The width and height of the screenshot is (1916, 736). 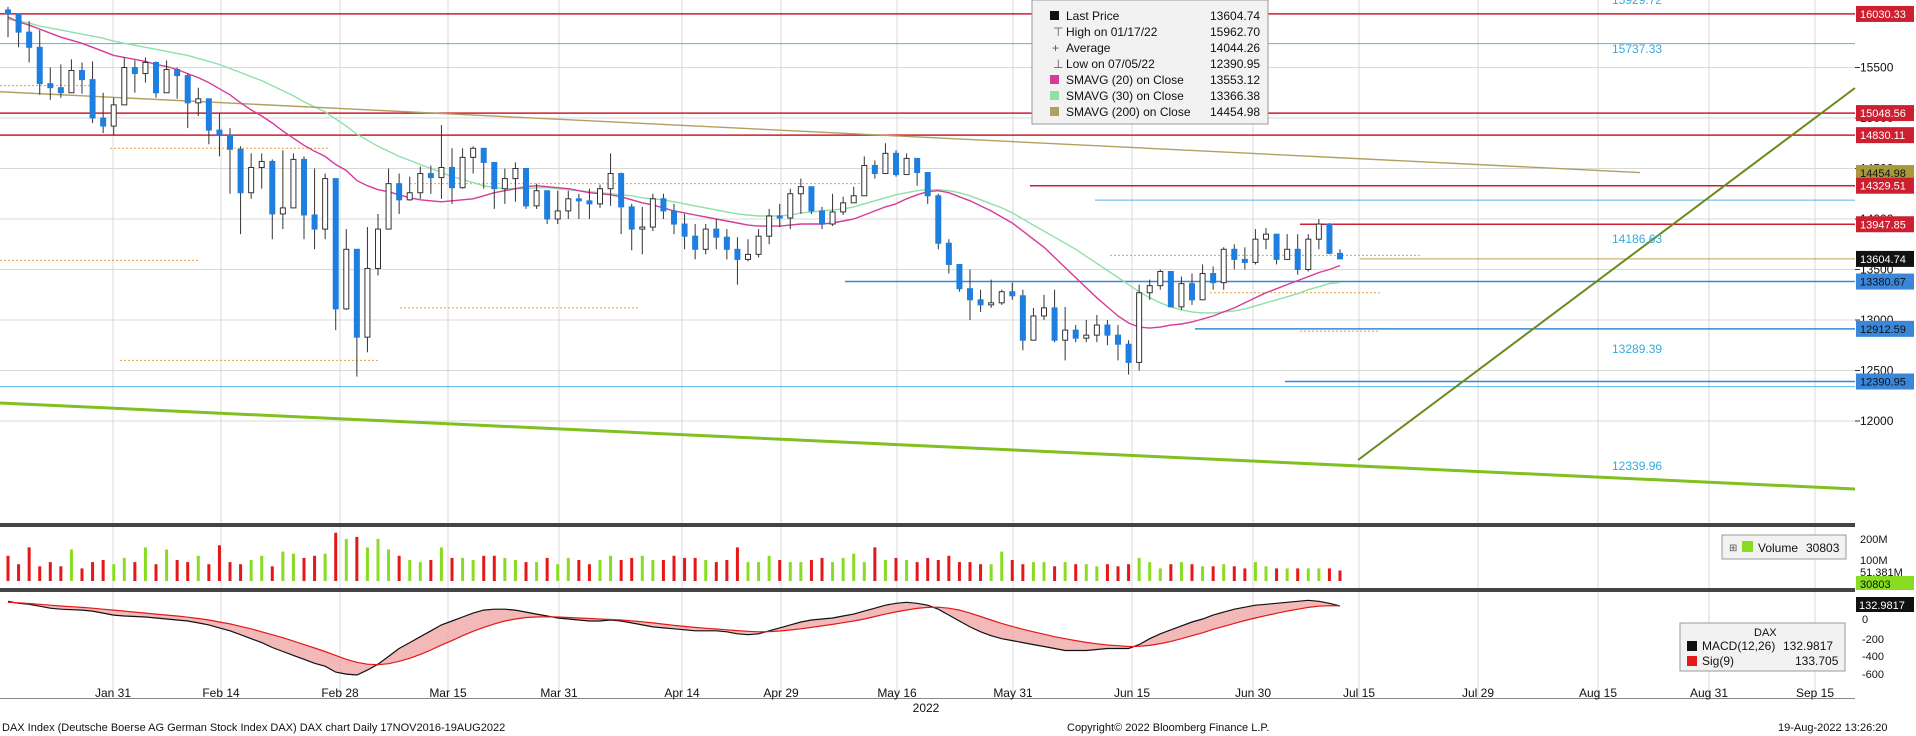 I want to click on volume-tick-label: 30803, so click(x=1875, y=585).